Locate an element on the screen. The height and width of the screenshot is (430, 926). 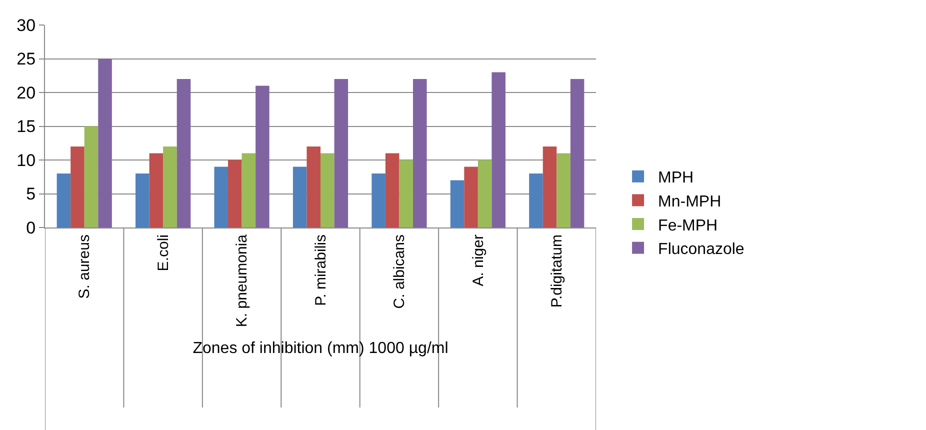
y-tick-label: 30 is located at coordinates (26, 25).